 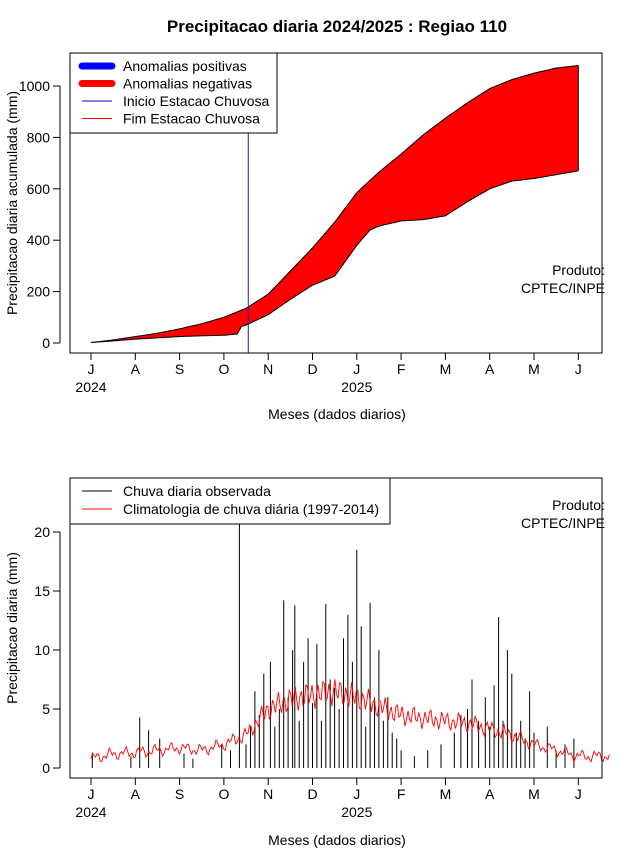 I want to click on top-legend-label: Anomalias negativas, so click(x=187, y=84).